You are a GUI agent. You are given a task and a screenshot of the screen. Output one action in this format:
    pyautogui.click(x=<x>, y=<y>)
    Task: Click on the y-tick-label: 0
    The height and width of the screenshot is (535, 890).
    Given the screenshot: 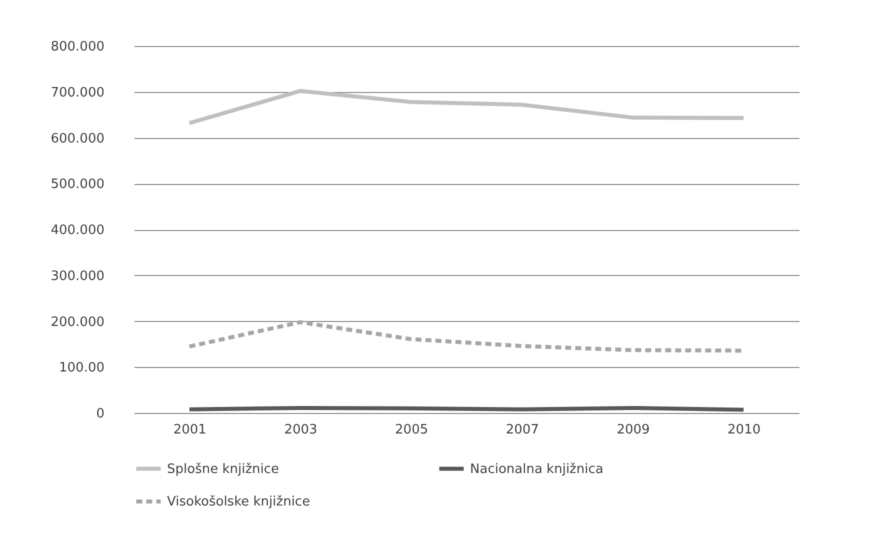 What is the action you would take?
    pyautogui.click(x=100, y=414)
    